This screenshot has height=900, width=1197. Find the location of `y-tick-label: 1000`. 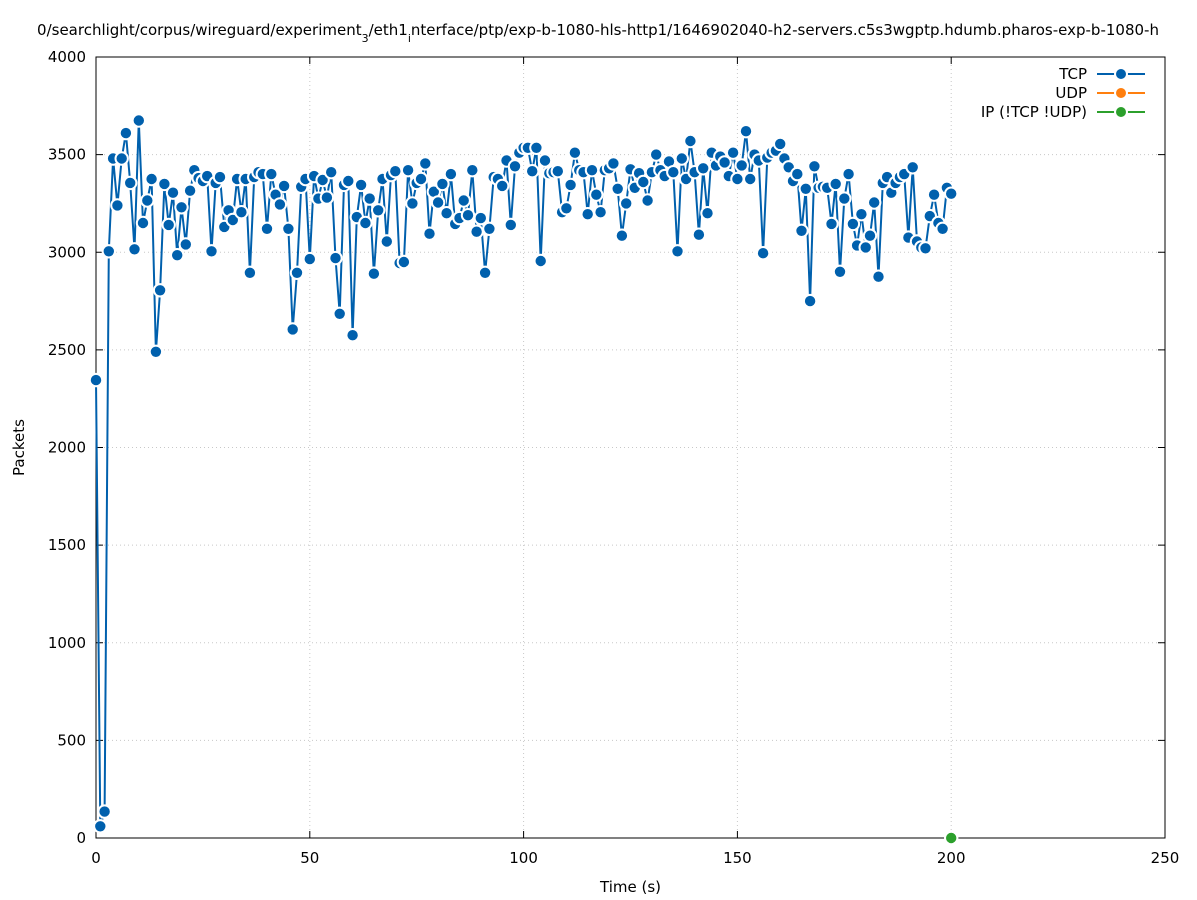

y-tick-label: 1000 is located at coordinates (67, 643).